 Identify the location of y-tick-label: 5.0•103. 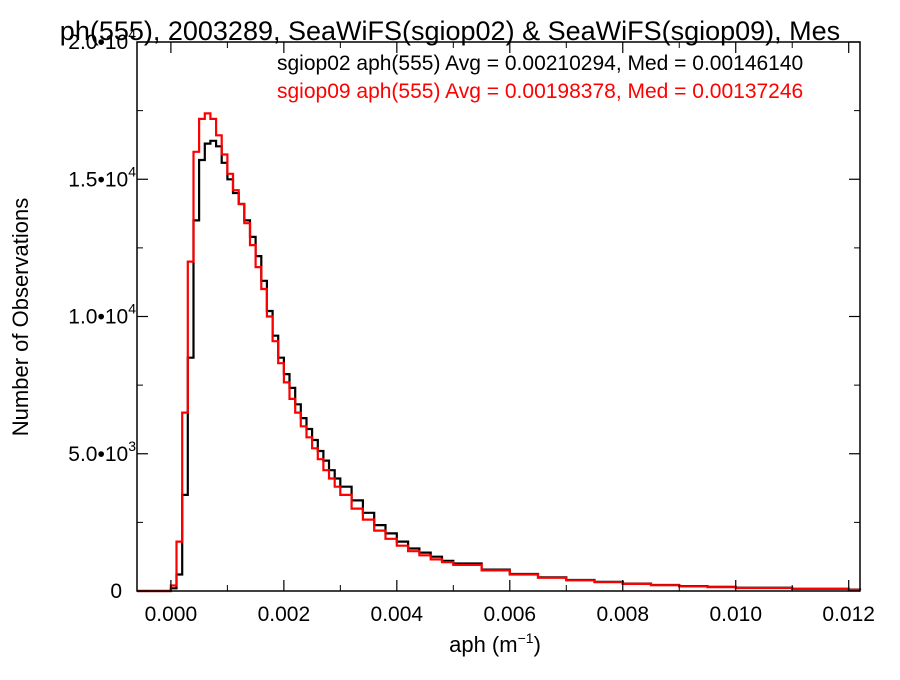
(102, 452).